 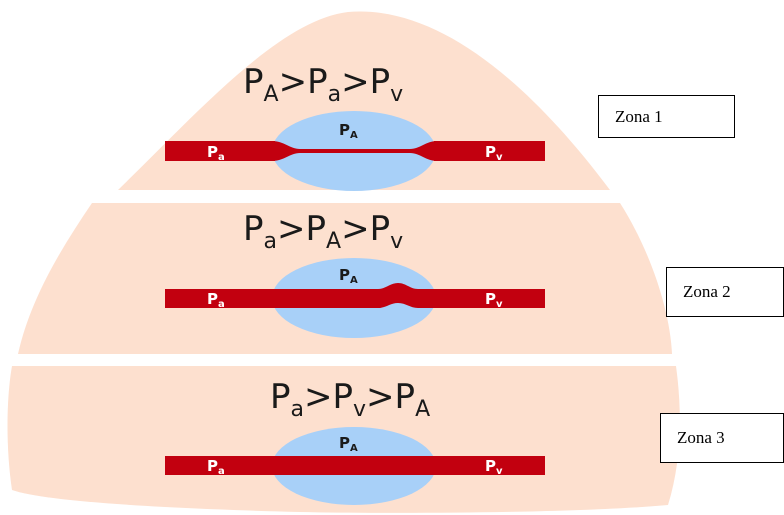 I want to click on zone-1-arterial-pressure-label: Pa, so click(x=216, y=153).